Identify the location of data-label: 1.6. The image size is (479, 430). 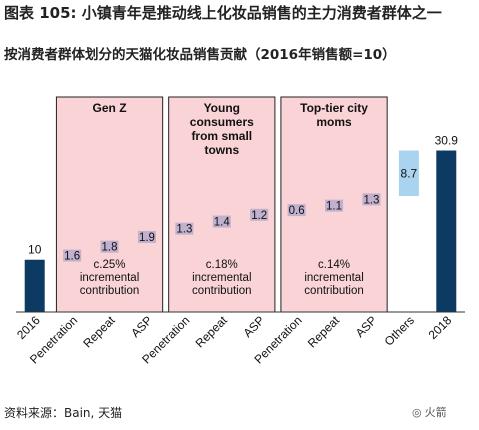
(72, 257).